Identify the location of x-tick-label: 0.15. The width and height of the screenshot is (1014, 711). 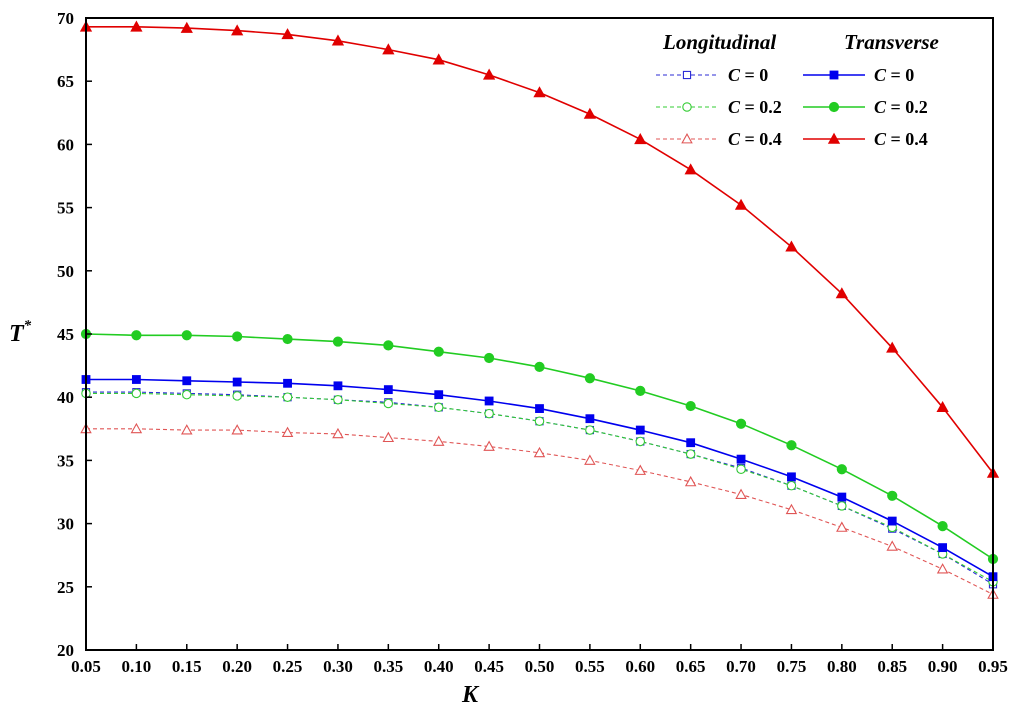
(187, 666).